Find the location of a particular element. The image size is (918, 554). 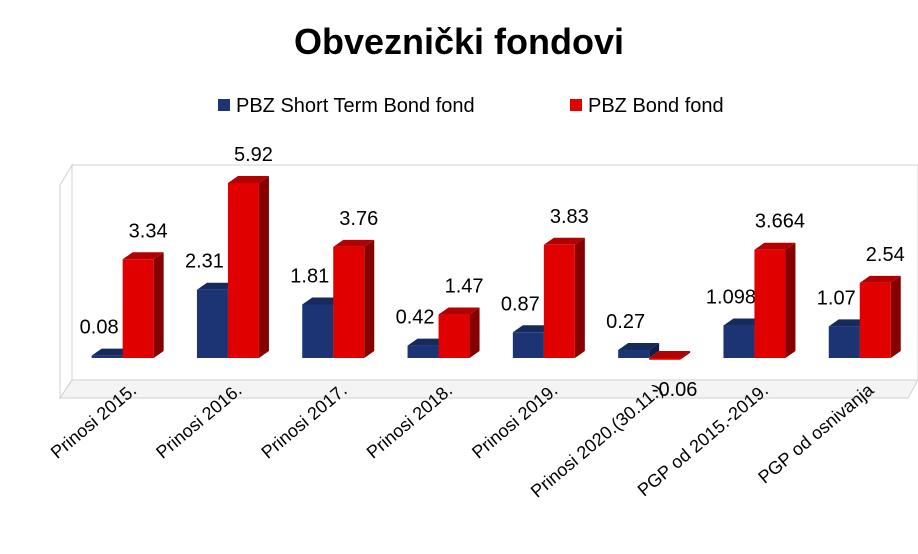

value-label: 1.098 is located at coordinates (731, 298).